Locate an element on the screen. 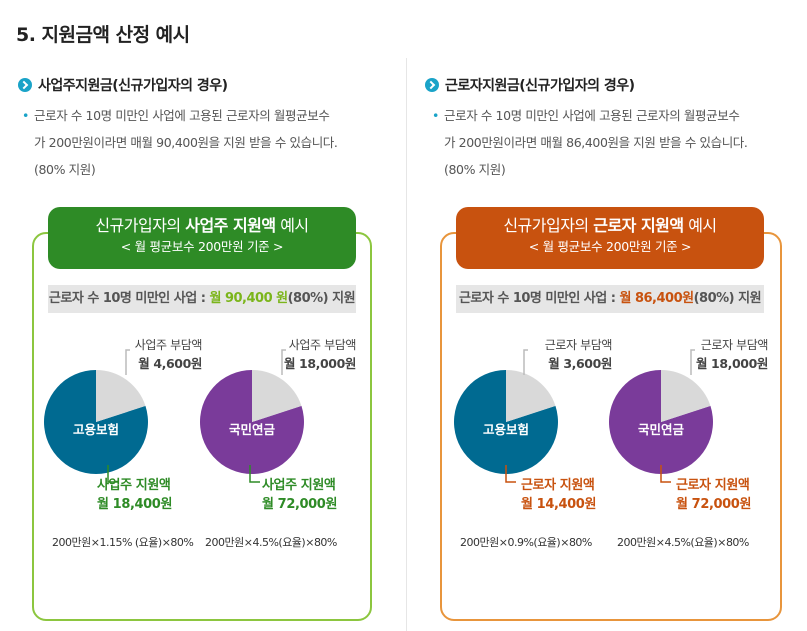 The width and height of the screenshot is (807, 631). employer-summary-bar: 근로자 수 10명 미만인 사업 : 월 90,400 원(80%) 지원 is located at coordinates (202, 299).